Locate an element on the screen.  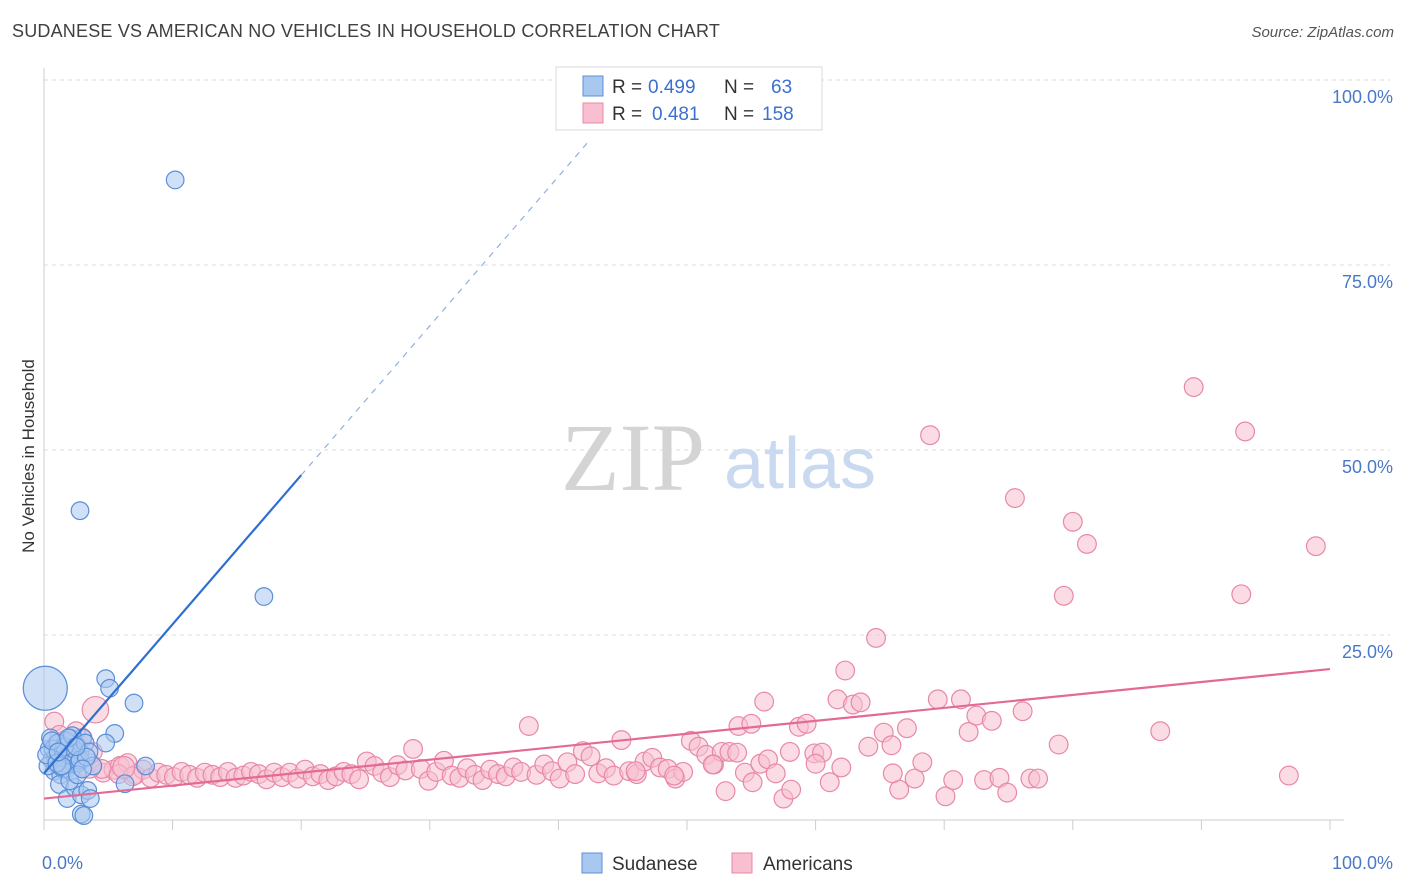
y-tick-label: 50.0% is located at coordinates (1367, 467).